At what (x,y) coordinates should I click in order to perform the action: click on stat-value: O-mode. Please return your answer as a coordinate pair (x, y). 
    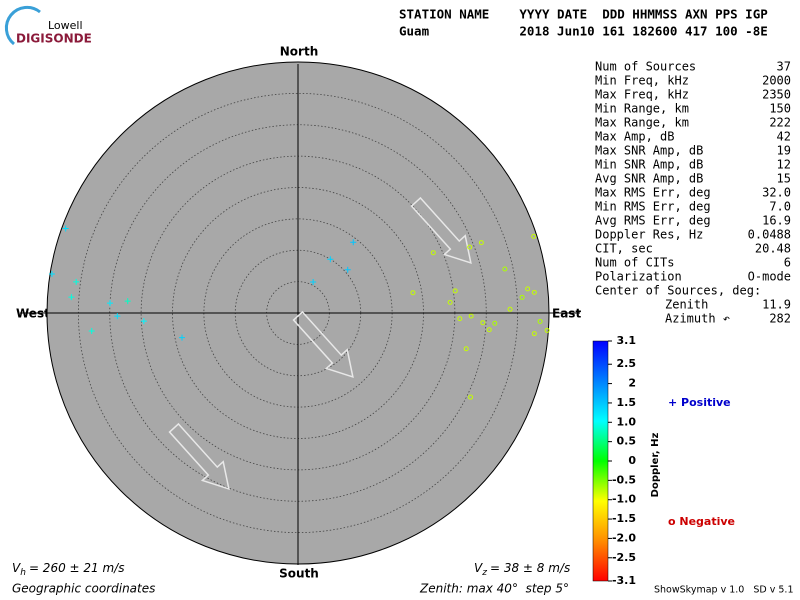
    Looking at the image, I should click on (769, 277).